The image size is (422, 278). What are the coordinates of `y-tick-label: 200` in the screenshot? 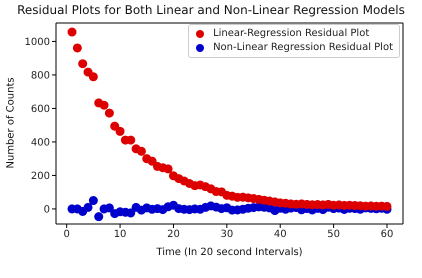 It's located at (40, 176).